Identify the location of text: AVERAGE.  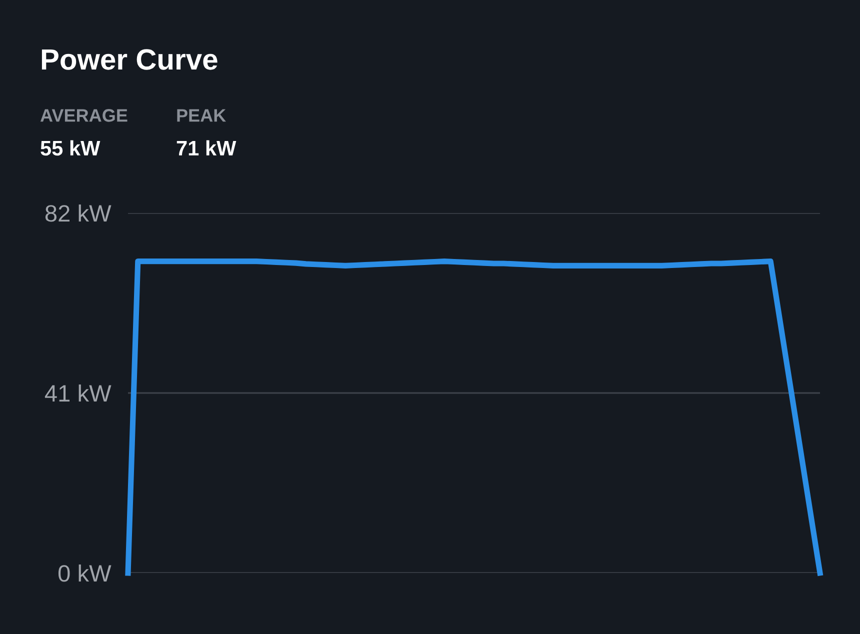
(84, 115).